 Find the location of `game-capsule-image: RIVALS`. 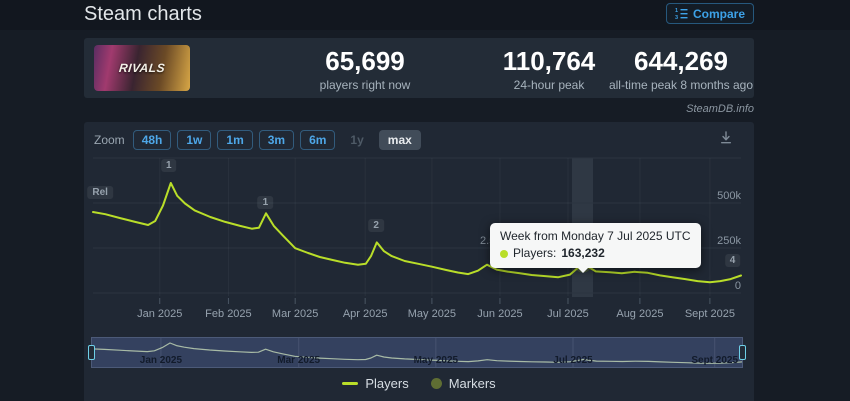

game-capsule-image: RIVALS is located at coordinates (142, 68).